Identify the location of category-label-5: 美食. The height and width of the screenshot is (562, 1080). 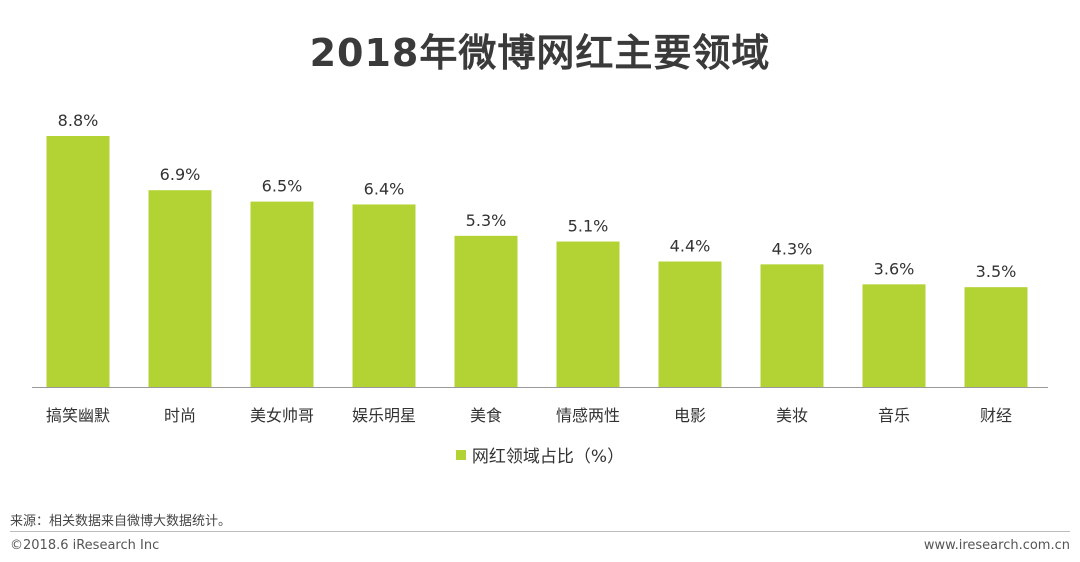
(486, 415).